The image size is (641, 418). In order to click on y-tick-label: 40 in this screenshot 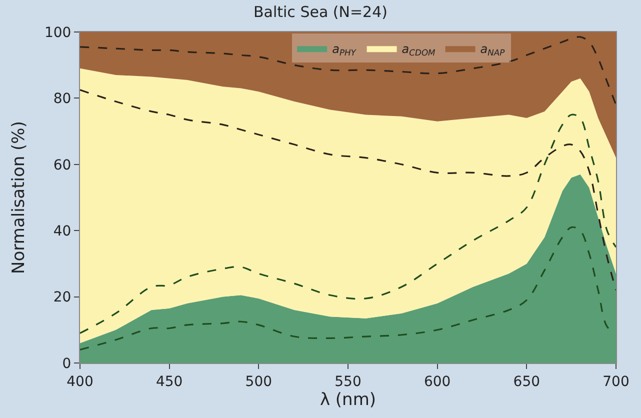, I will do `click(62, 232)`.